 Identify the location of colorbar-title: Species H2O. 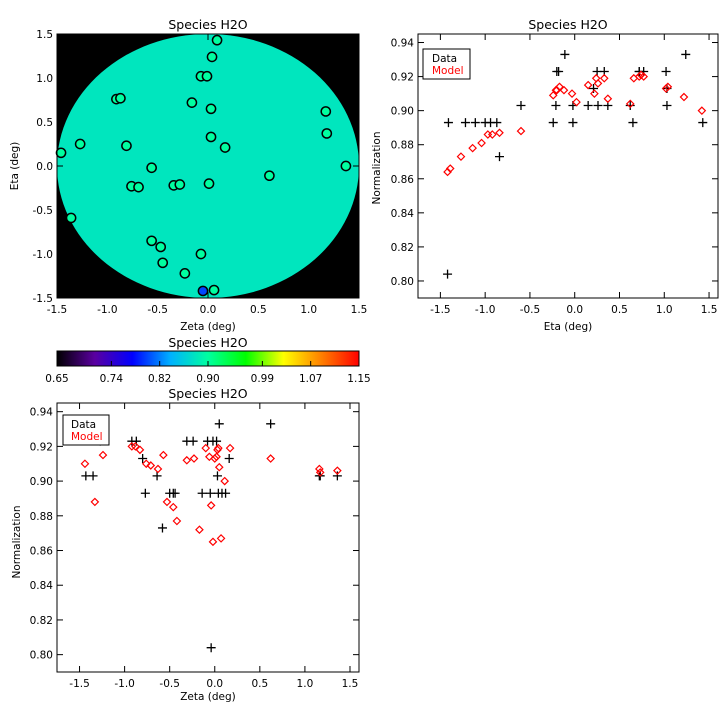
(207, 342).